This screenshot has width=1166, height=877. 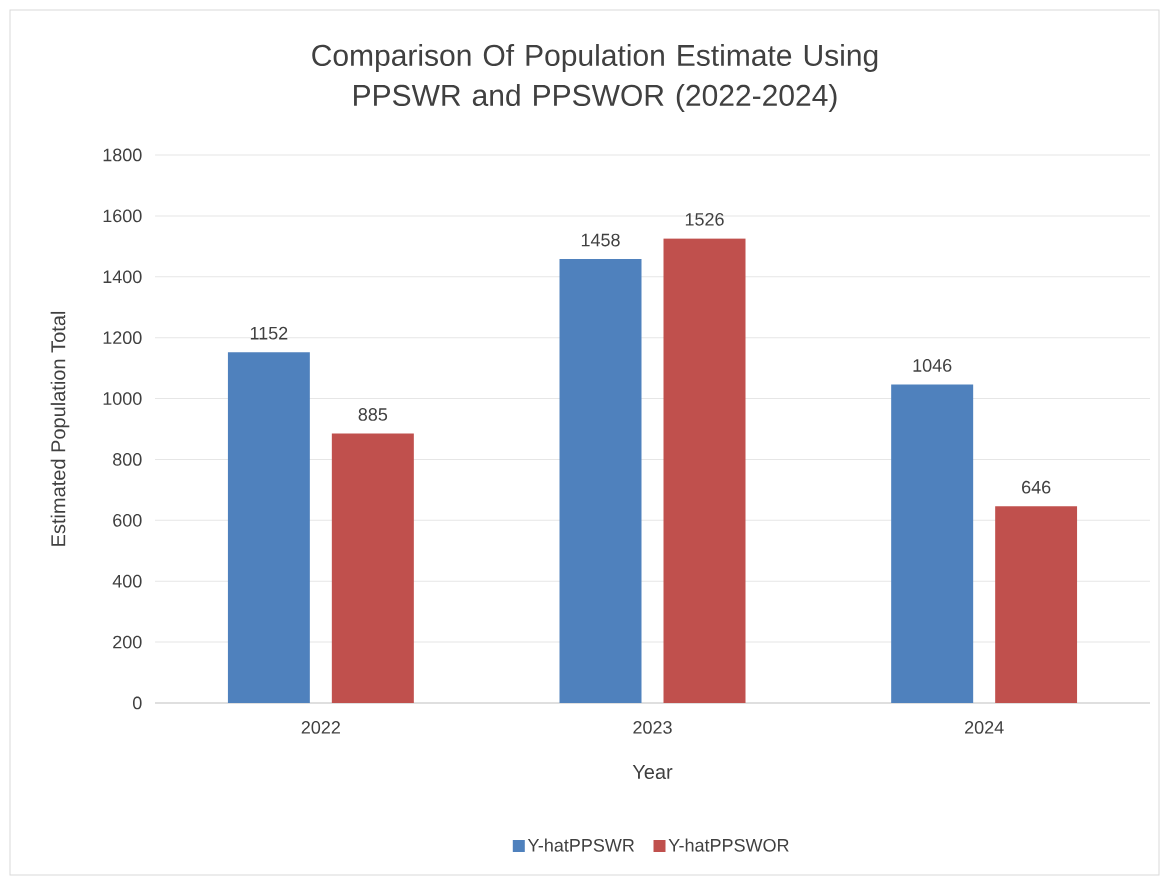 What do you see at coordinates (320, 727) in the screenshot?
I see `x-tick-label: 2022` at bounding box center [320, 727].